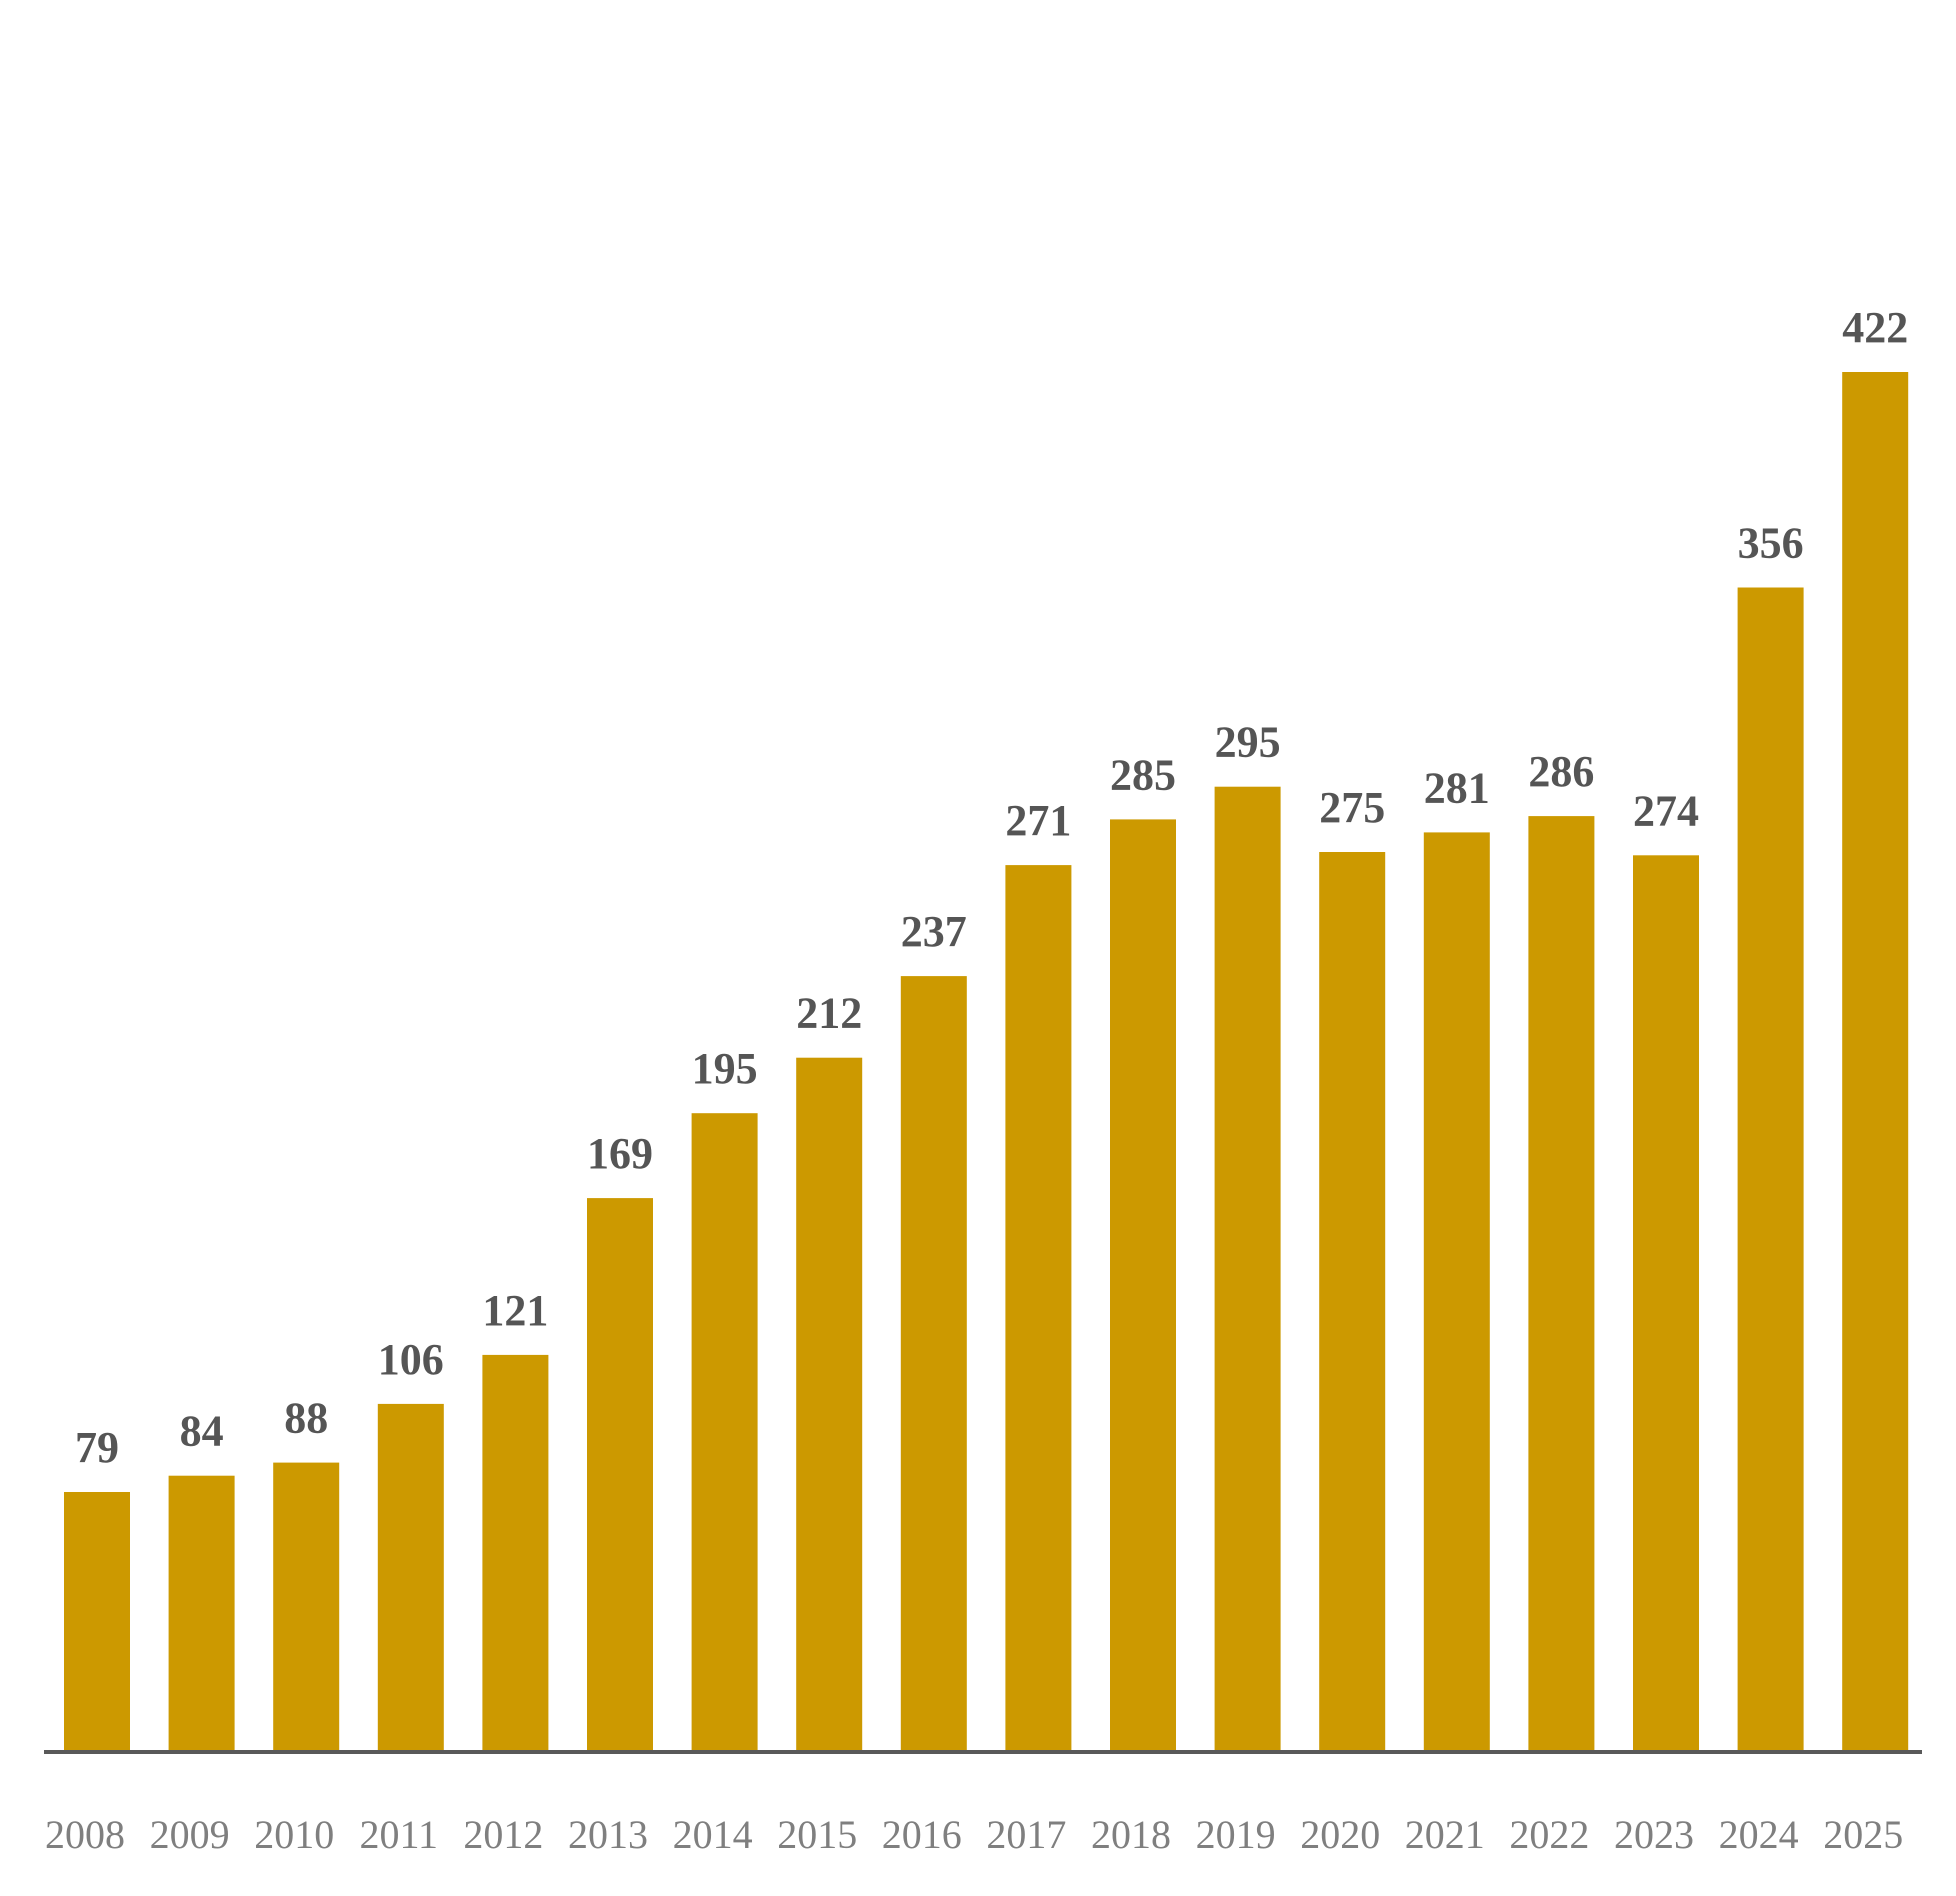  Describe the element at coordinates (1875, 1061) in the screenshot. I see `bar-2025` at that location.